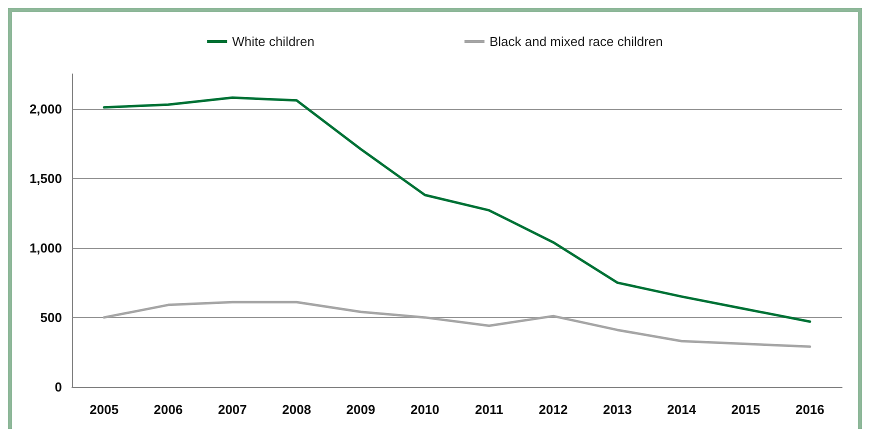  What do you see at coordinates (273, 41) in the screenshot?
I see `legend-label: White children` at bounding box center [273, 41].